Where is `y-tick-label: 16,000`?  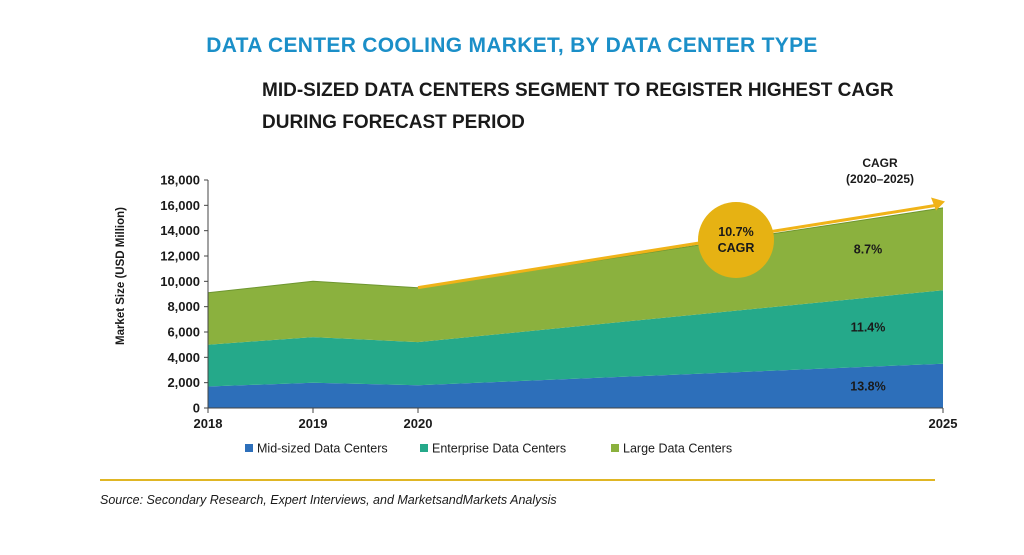
y-tick-label: 16,000 is located at coordinates (180, 205).